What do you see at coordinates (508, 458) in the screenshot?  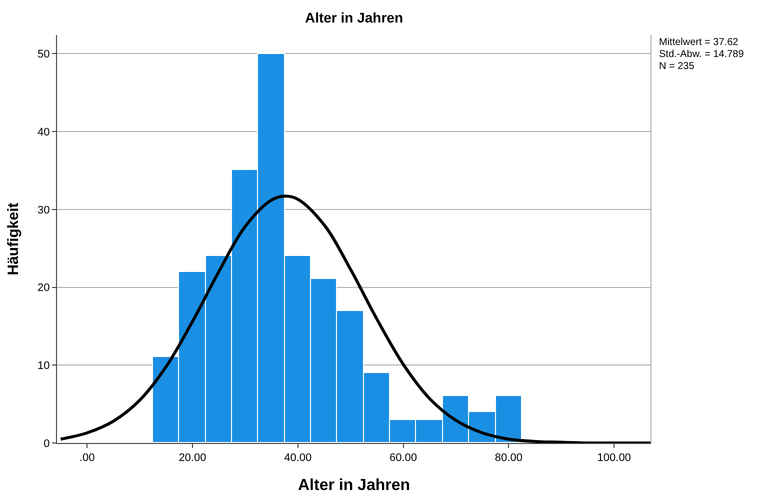 I see `x-tick-label: 80.00` at bounding box center [508, 458].